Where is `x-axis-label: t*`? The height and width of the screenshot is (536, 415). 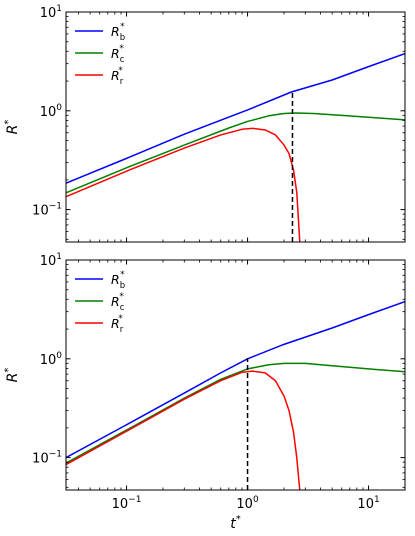
x-axis-label: t* is located at coordinates (235, 523).